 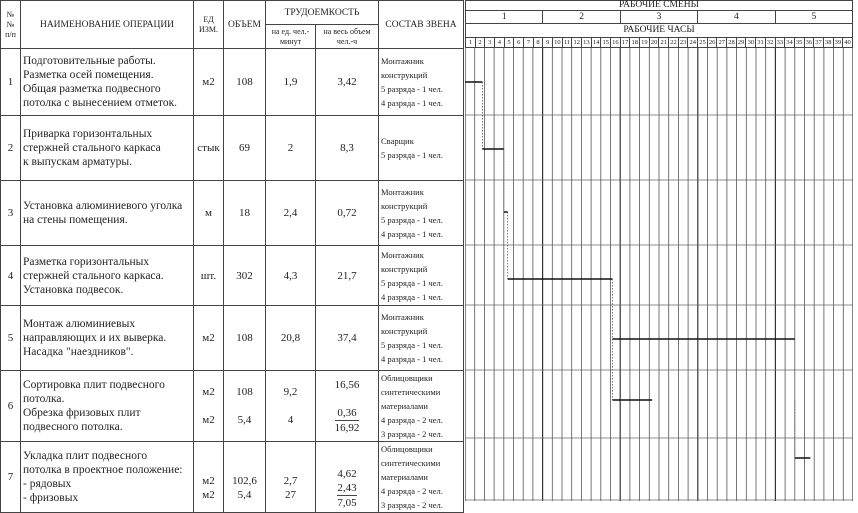 What do you see at coordinates (44, 399) in the screenshot?
I see `operation-name-line: потолка.` at bounding box center [44, 399].